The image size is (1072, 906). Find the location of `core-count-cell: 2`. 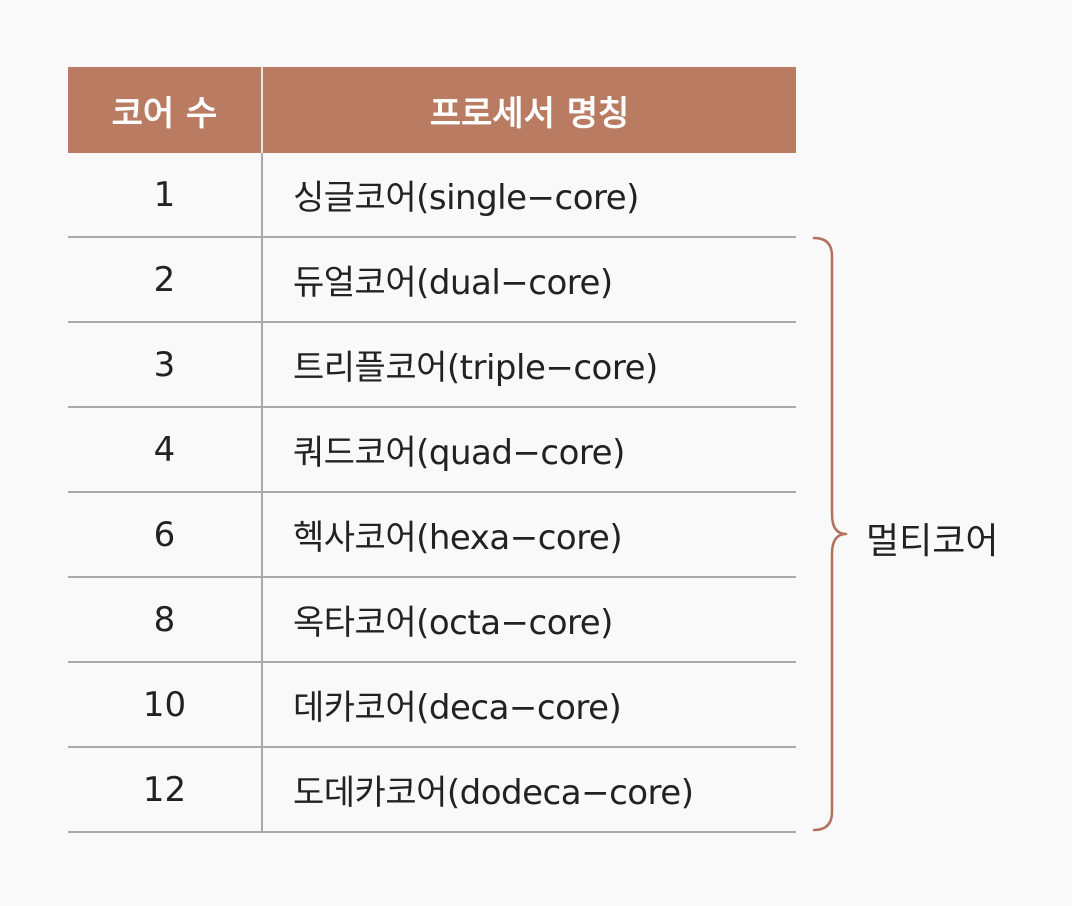

core-count-cell: 2 is located at coordinates (165, 279).